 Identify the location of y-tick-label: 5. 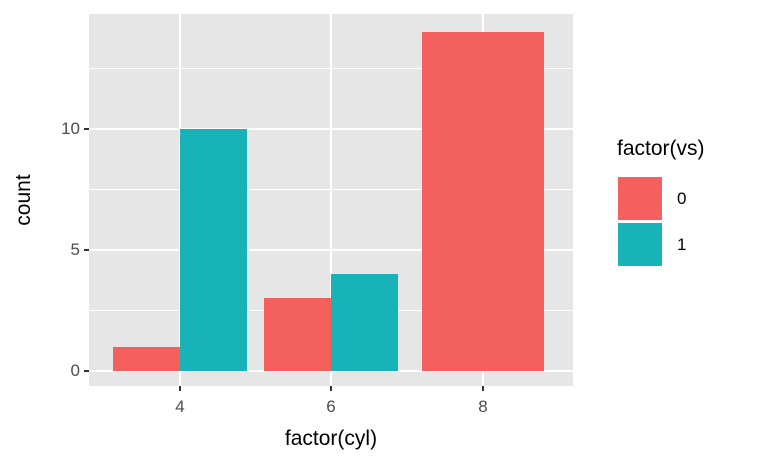
(75, 249).